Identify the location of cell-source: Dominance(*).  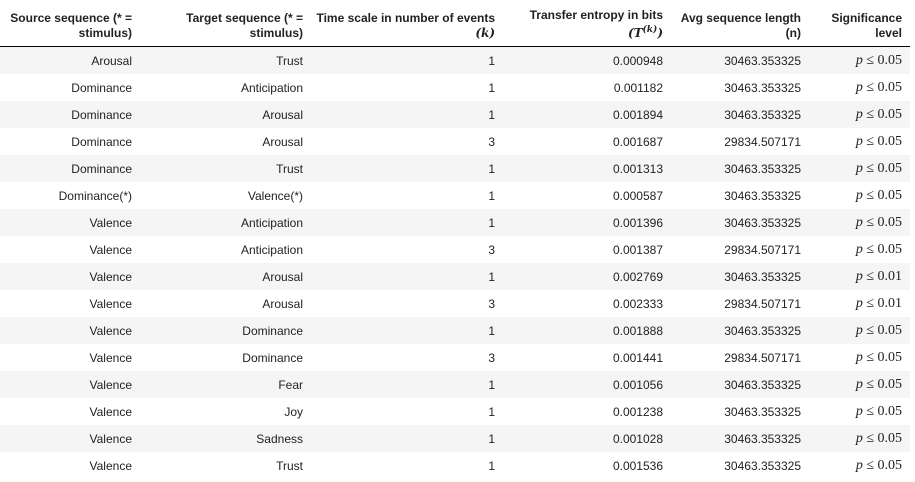
(70, 195).